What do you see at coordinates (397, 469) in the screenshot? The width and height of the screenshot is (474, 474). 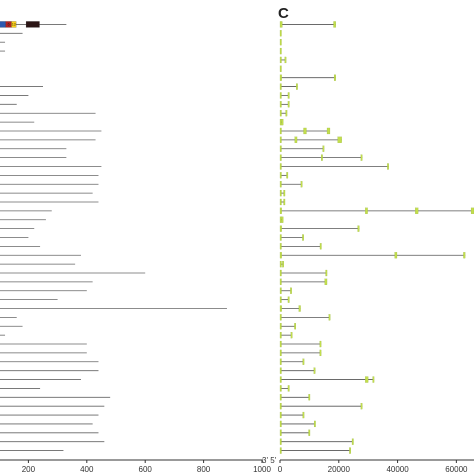 I see `right-axis-tick-label: 40000` at bounding box center [397, 469].